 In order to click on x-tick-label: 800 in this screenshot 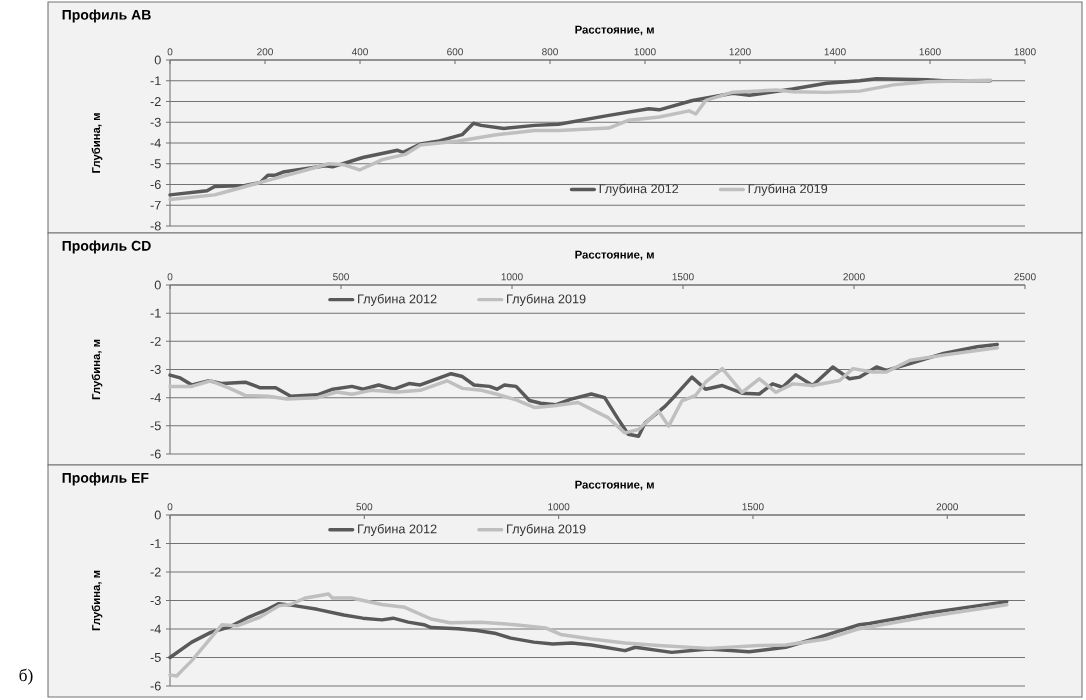, I will do `click(550, 52)`.